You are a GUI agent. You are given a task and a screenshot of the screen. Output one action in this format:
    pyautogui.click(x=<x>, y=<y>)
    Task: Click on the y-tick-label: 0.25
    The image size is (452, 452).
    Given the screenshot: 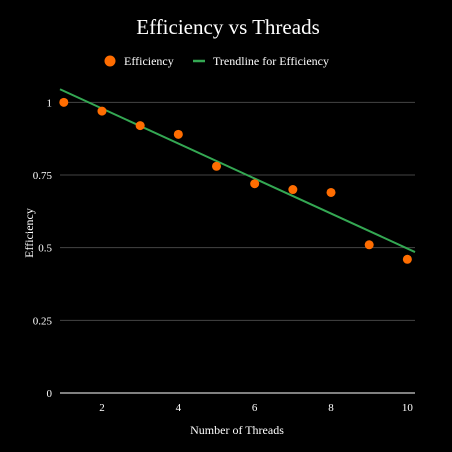 What is the action you would take?
    pyautogui.click(x=43, y=321)
    